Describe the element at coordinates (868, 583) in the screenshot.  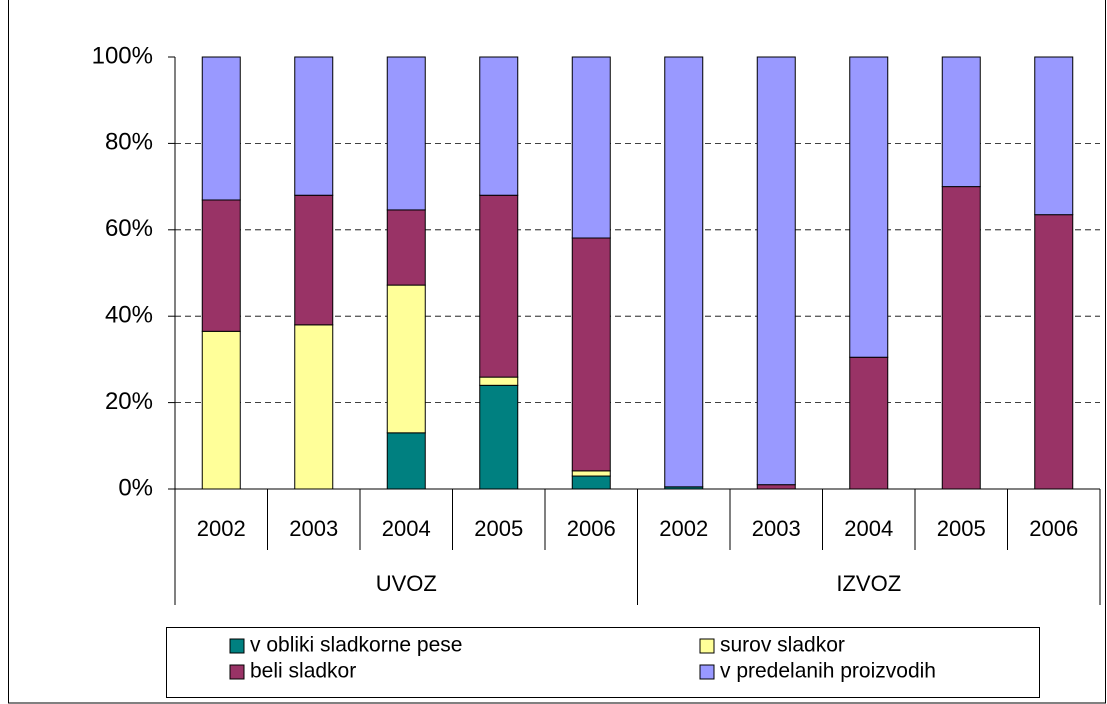
I see `group-label: IZVOZ` at that location.